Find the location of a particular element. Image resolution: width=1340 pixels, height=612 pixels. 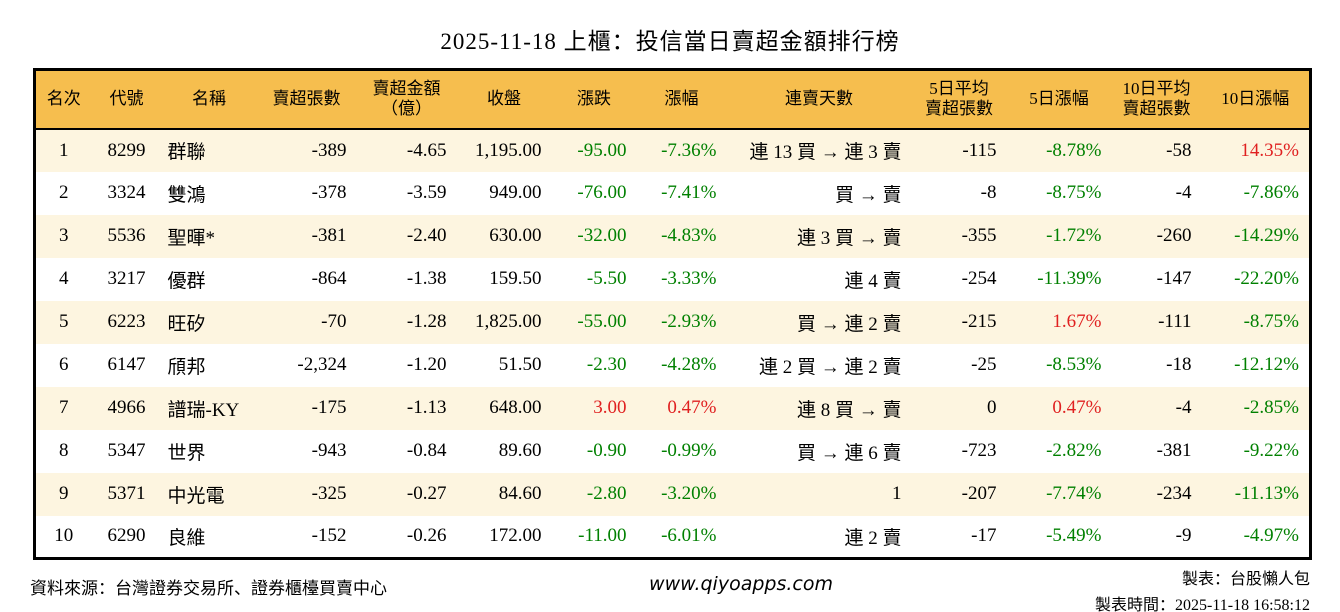

cell-avg5: -17 is located at coordinates (984, 536).